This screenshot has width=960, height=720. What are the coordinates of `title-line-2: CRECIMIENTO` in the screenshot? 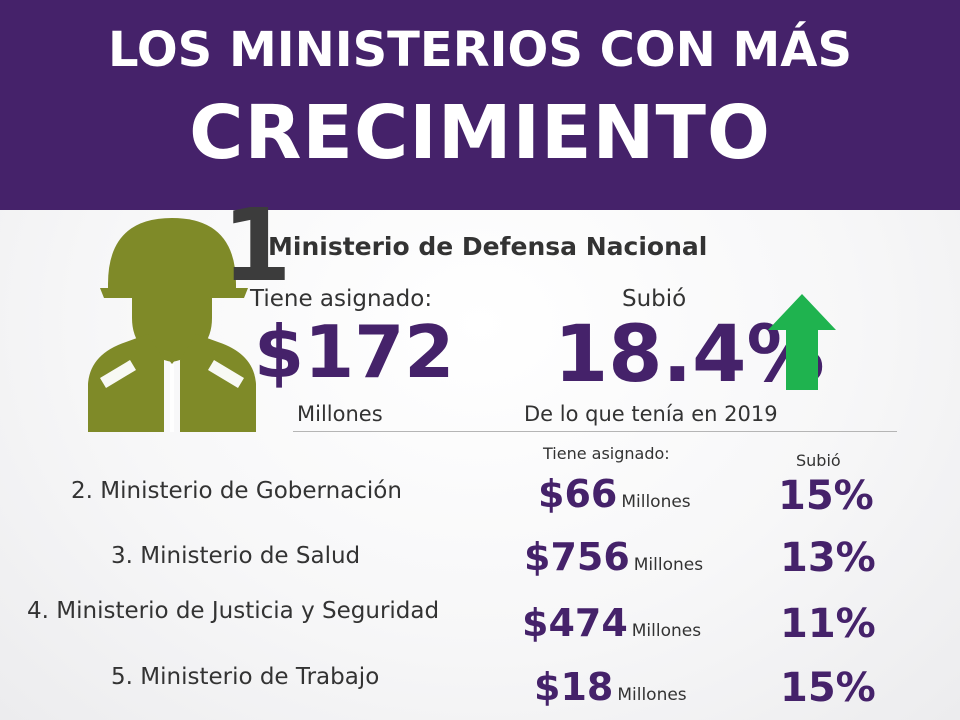 It's located at (480, 133).